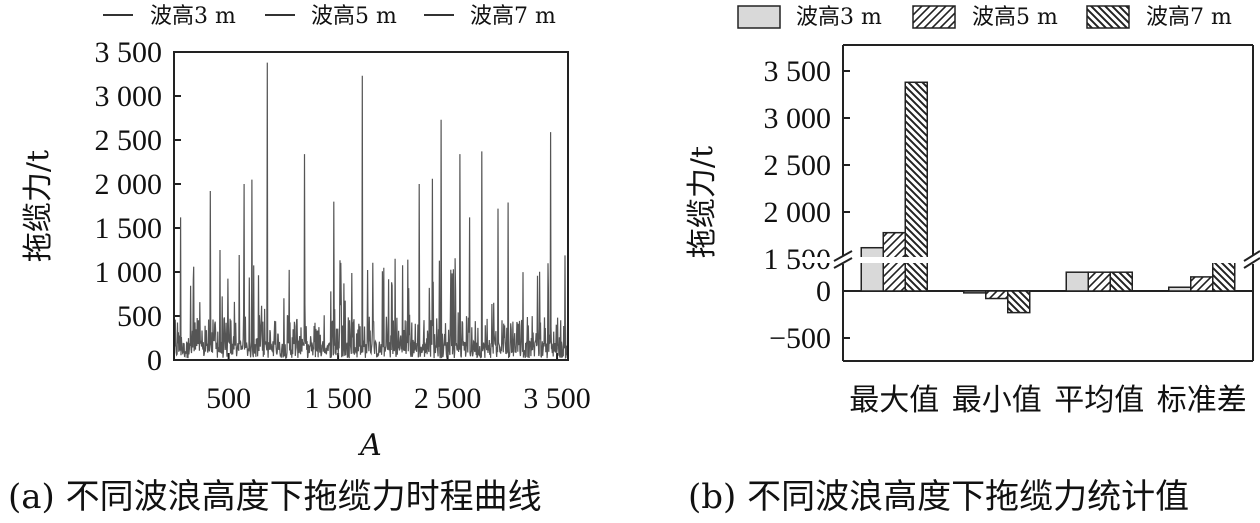 Image resolution: width=1260 pixels, height=523 pixels. What do you see at coordinates (138, 206) in the screenshot?
I see `y-axis-ticks-a: 0 500 1 000 1 500 2 000 2 500 3 000 3 500` at bounding box center [138, 206].